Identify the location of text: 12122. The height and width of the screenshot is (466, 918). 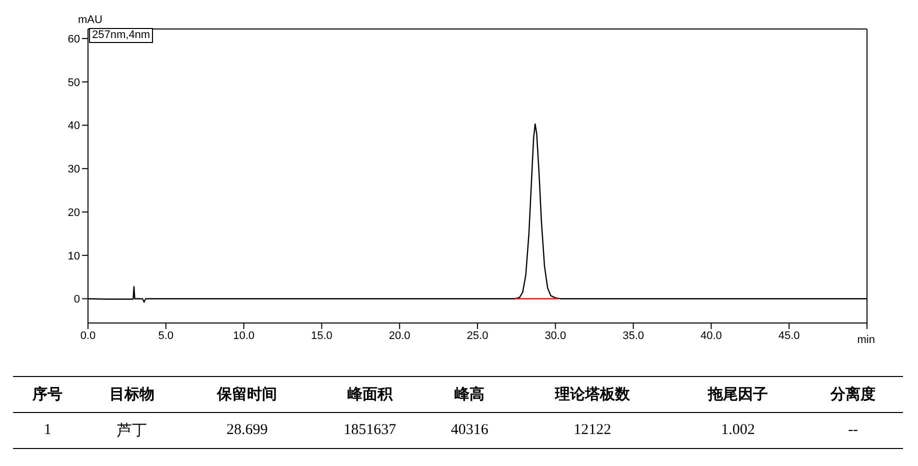
(592, 430).